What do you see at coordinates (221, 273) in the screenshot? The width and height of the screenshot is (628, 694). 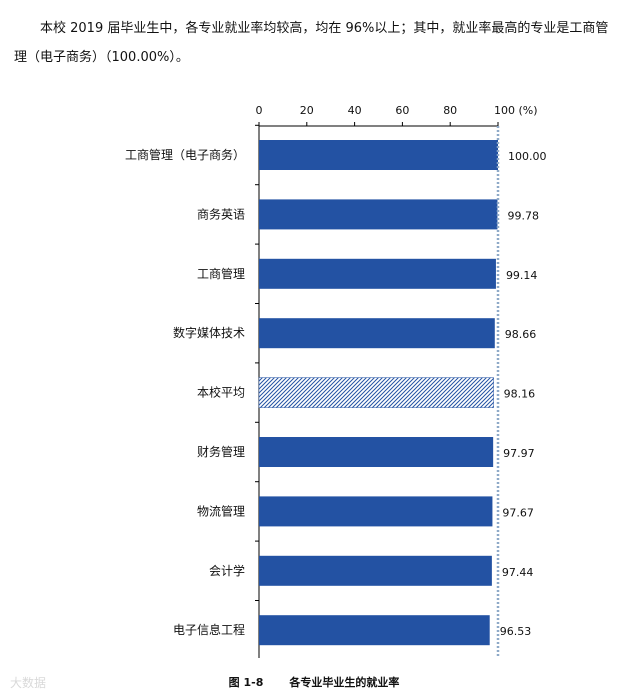 I see `category-label: 工商管理` at bounding box center [221, 273].